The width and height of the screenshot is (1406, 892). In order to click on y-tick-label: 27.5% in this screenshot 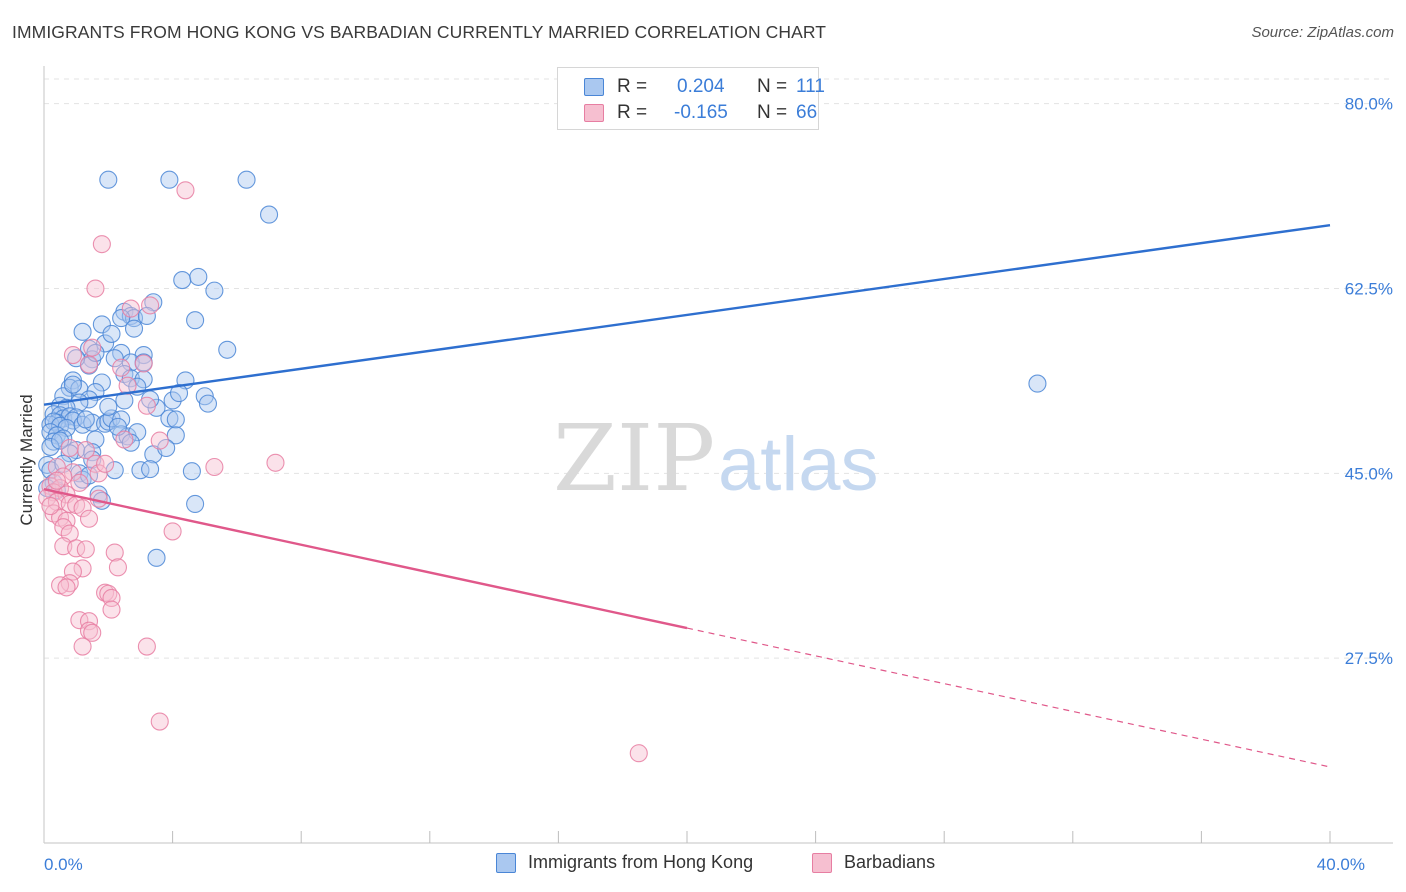, I will do `click(1369, 658)`.